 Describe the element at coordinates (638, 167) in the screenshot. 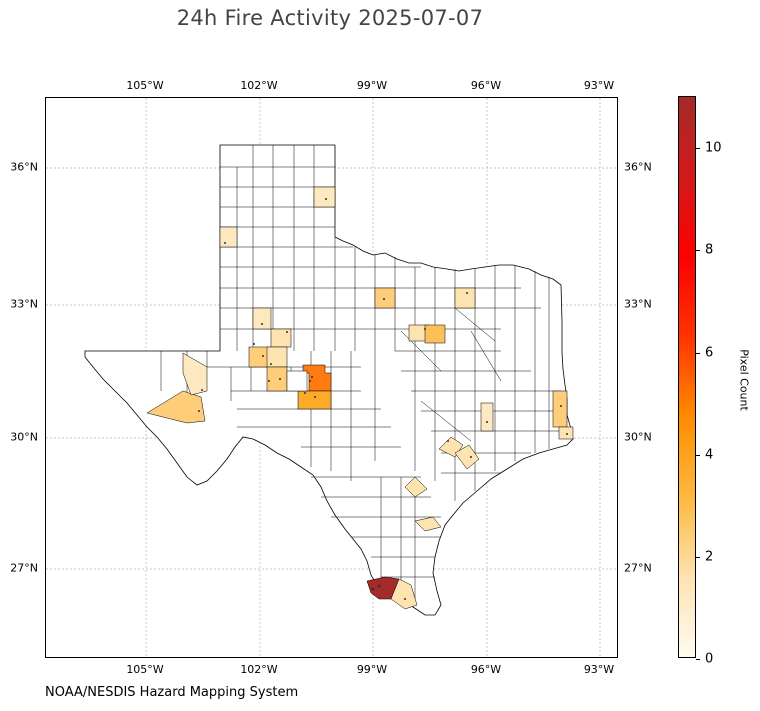

I see `lat-tick-right: 36°N` at that location.